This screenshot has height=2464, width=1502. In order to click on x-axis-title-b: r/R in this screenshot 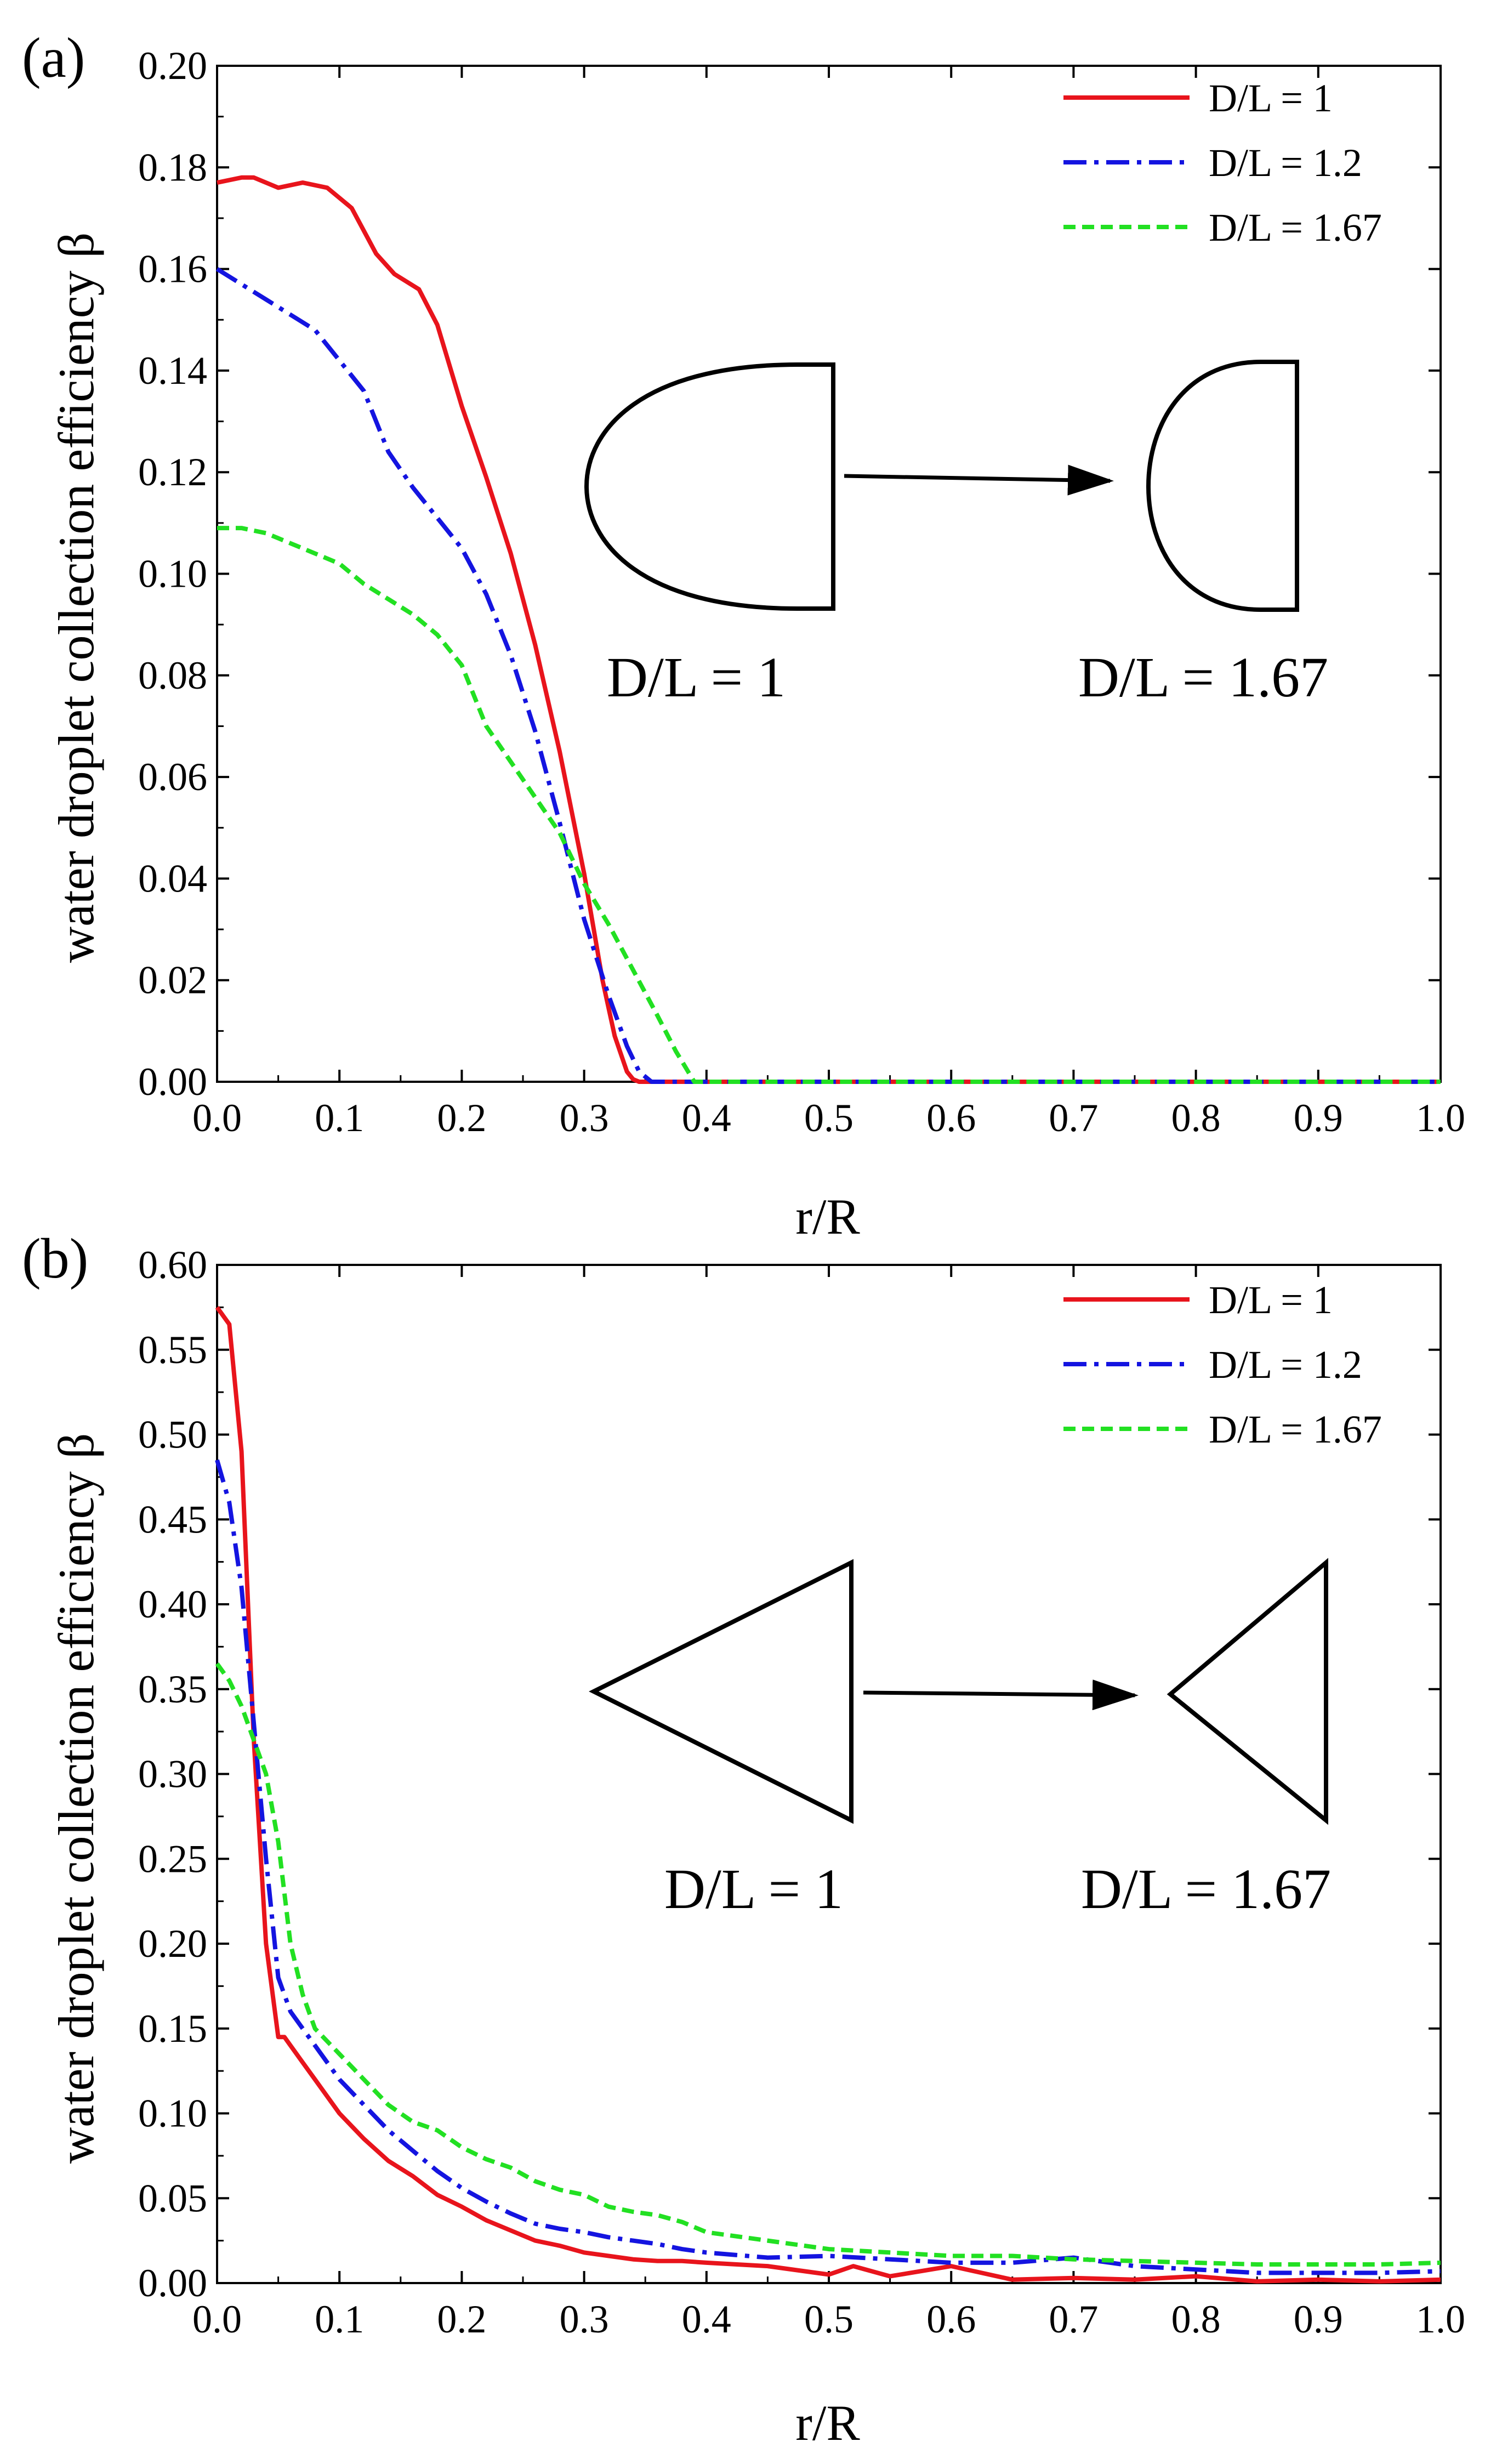, I will do `click(827, 2423)`.